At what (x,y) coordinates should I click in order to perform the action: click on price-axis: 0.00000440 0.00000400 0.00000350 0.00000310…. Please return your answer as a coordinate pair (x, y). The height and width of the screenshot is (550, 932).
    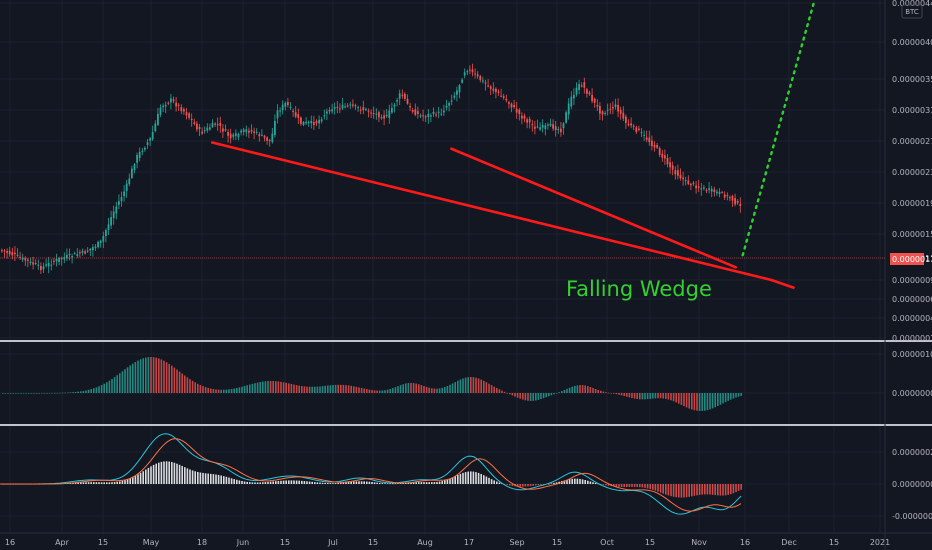
    Looking at the image, I should click on (912, 260).